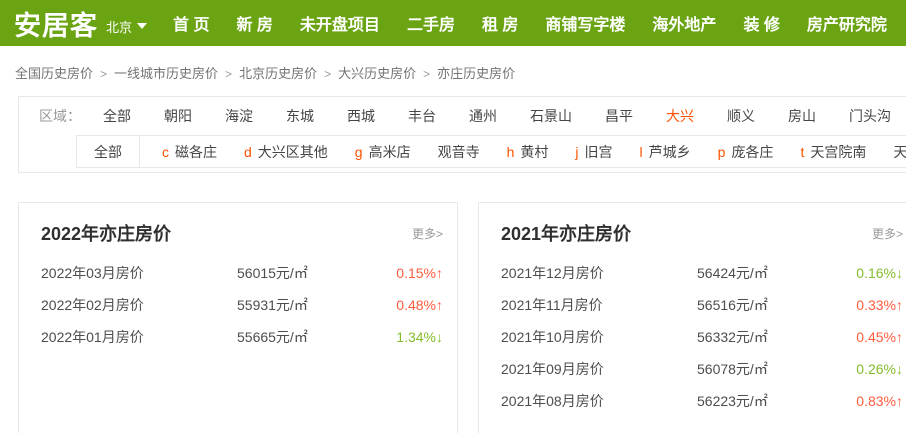 The image size is (906, 433). I want to click on card-title-2022: 2022年亦庄房价, so click(106, 234).